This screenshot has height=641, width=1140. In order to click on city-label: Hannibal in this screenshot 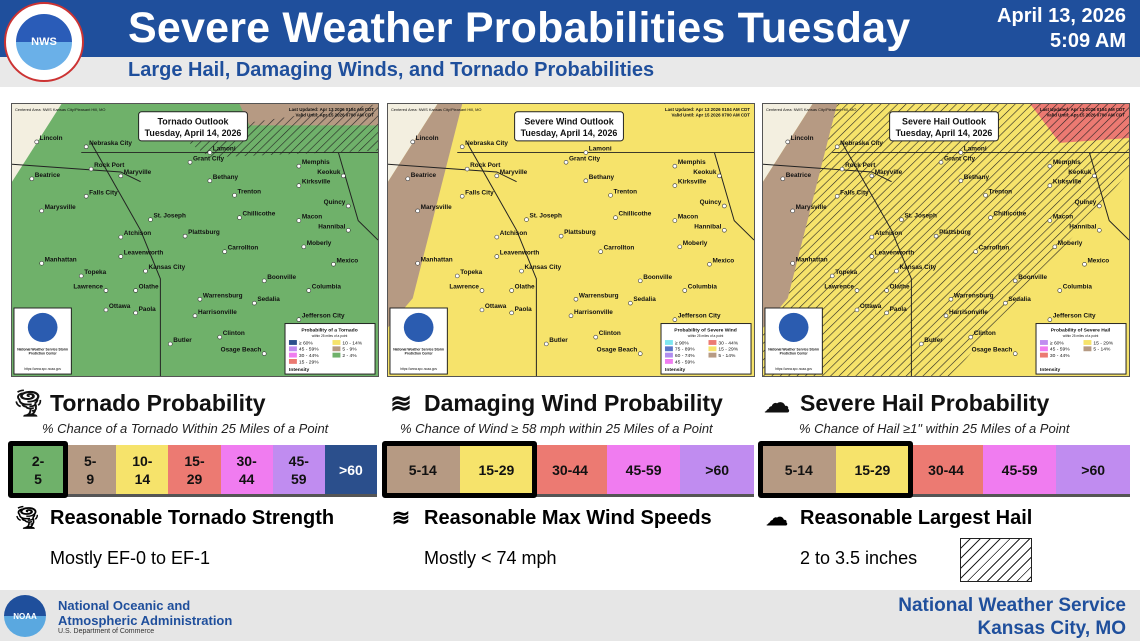, I will do `click(1085, 228)`.